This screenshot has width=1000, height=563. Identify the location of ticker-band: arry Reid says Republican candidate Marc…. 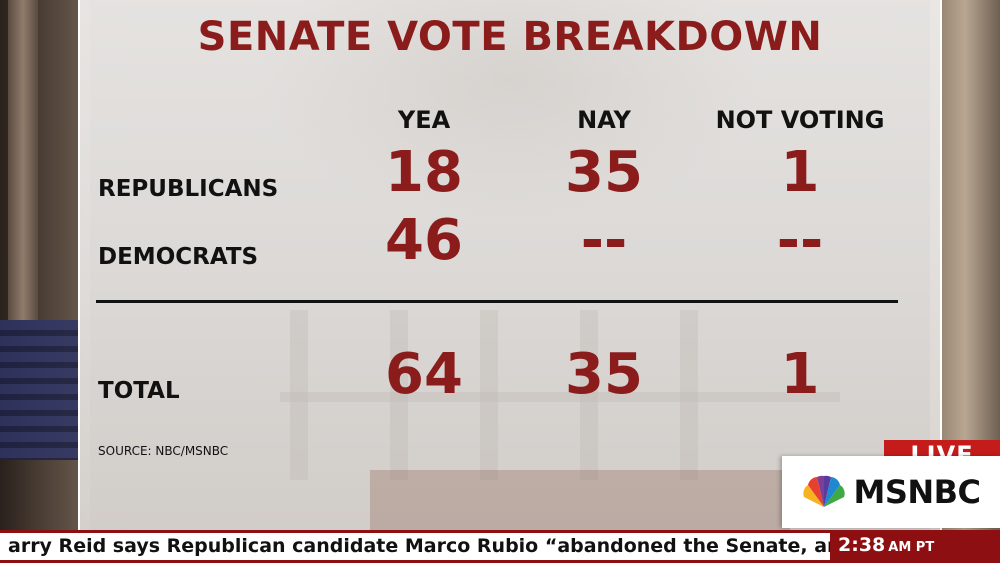
(415, 546).